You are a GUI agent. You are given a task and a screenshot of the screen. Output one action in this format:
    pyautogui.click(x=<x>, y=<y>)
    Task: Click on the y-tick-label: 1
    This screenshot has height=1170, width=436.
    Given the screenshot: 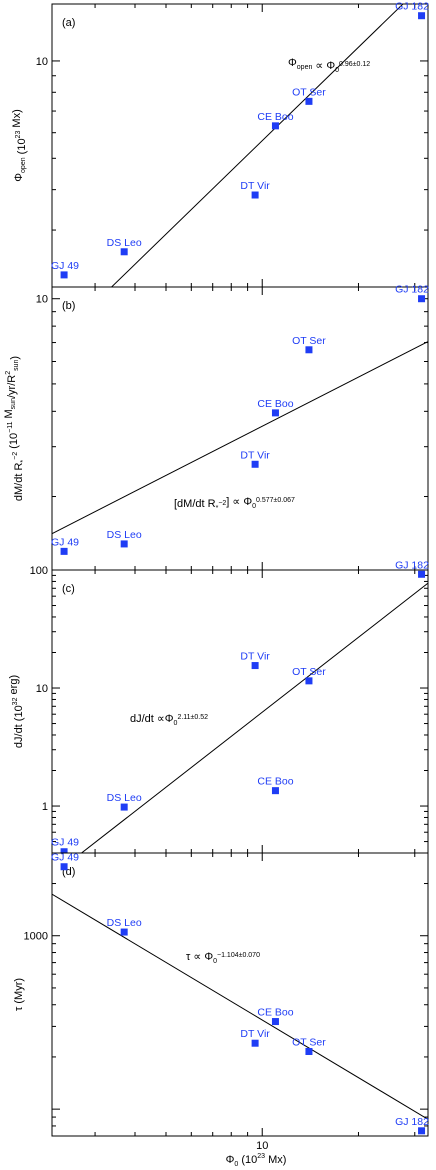 What is the action you would take?
    pyautogui.click(x=45, y=807)
    